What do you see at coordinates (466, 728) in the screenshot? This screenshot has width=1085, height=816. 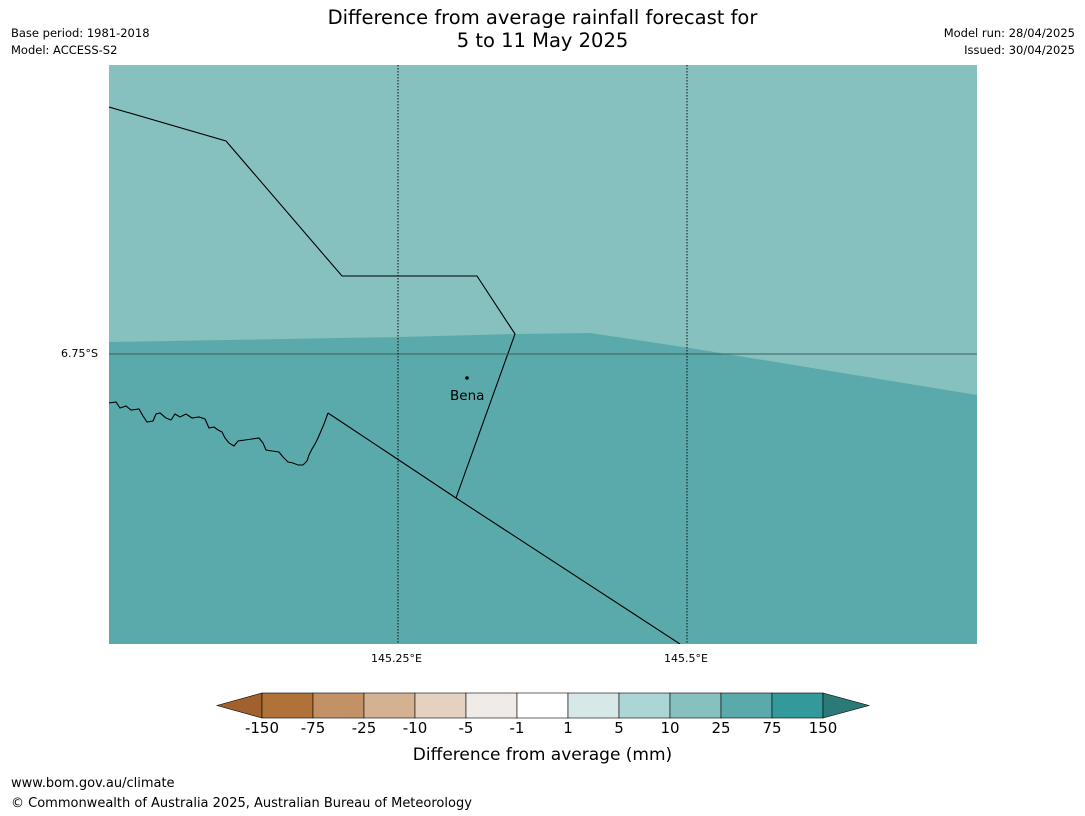 I see `colorbar-tick-label: -5` at bounding box center [466, 728].